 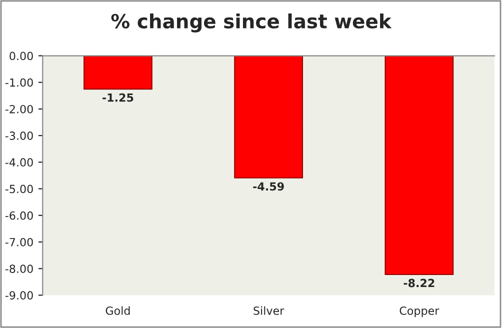 What do you see at coordinates (268, 186) in the screenshot?
I see `data-label: -4.59` at bounding box center [268, 186].